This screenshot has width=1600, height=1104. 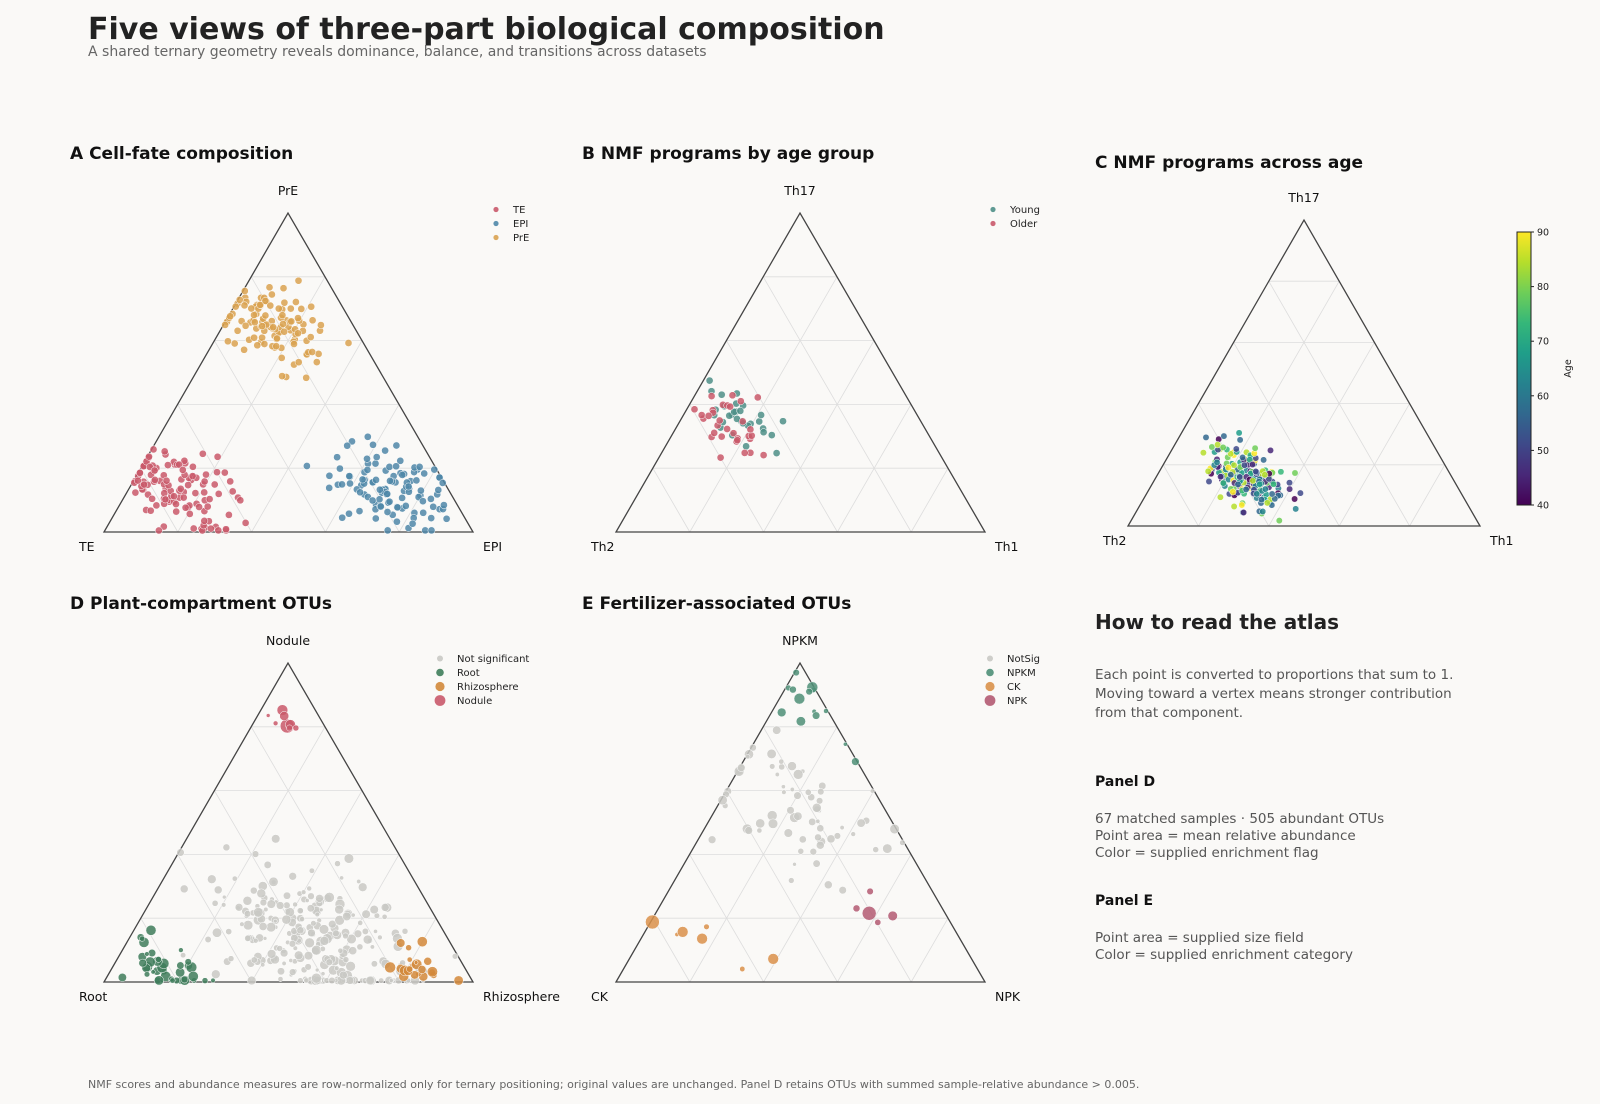 I want to click on notes-panel-d-title: Panel D, so click(x=1125, y=782).